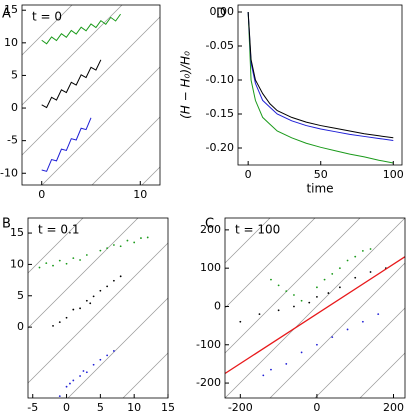 The width and height of the screenshot is (415, 415). I want to click on y-tick-label: -100, so click(208, 344).